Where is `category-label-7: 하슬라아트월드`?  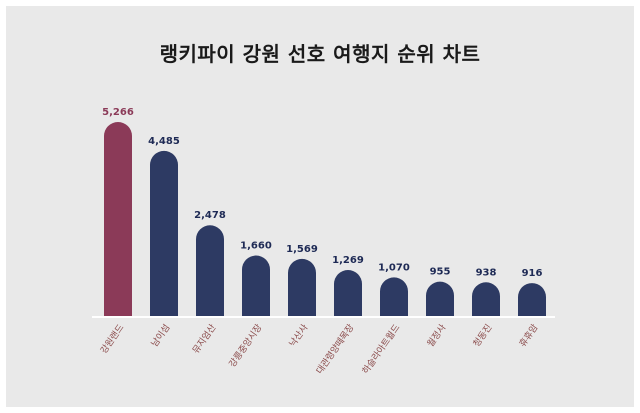
category-label-7: 하슬라아트월드 is located at coordinates (380, 349).